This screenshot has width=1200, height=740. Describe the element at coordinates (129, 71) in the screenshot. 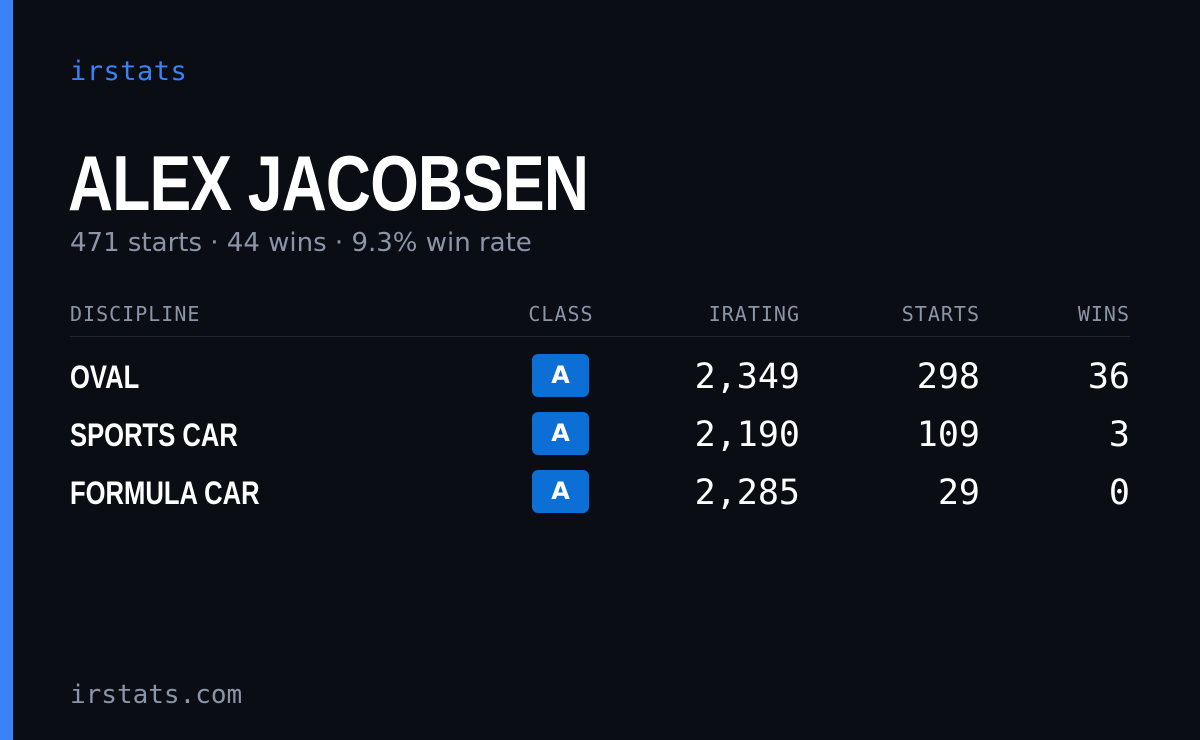

I see `brand-logo: irstats` at that location.